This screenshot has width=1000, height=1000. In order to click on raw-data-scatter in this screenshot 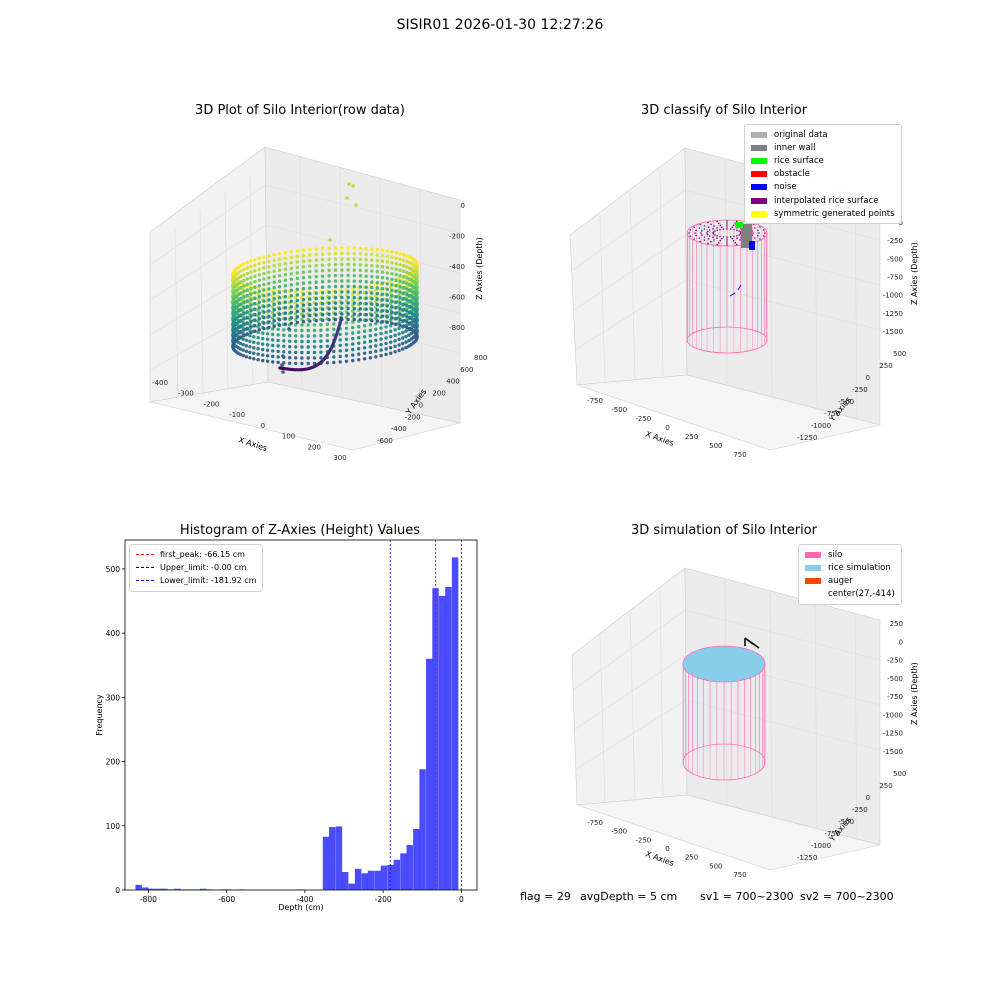, I will do `click(325, 278)`.